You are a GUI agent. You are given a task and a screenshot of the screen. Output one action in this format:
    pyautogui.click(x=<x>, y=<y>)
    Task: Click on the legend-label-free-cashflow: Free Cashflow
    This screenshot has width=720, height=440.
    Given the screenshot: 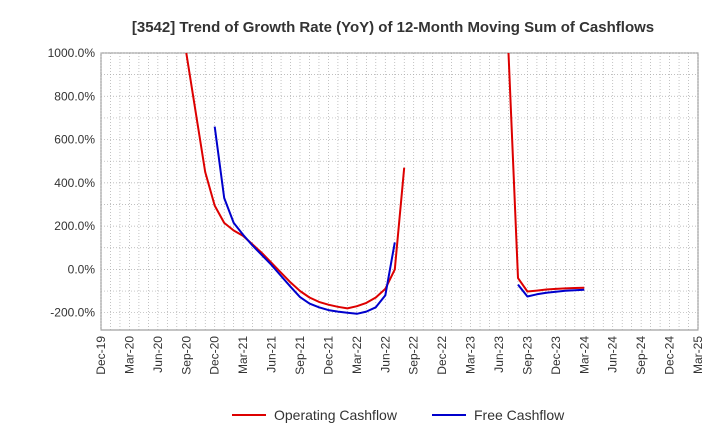 What is the action you would take?
    pyautogui.click(x=519, y=415)
    